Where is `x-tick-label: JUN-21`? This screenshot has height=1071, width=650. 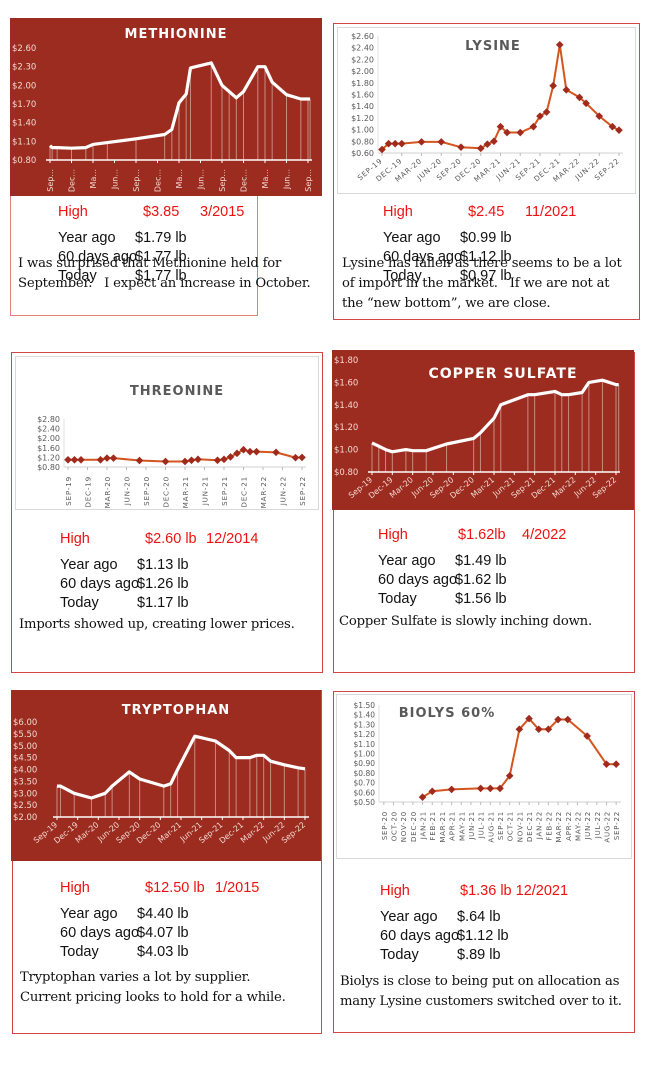
x-tick-label: JUN-21 is located at coordinates (205, 491).